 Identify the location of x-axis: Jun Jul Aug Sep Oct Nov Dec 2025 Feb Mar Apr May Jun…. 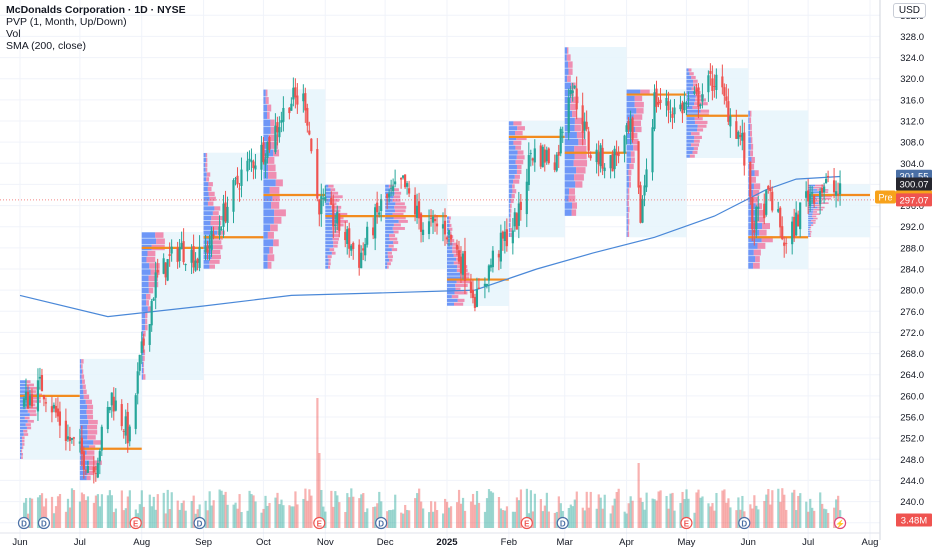
(440, 540).